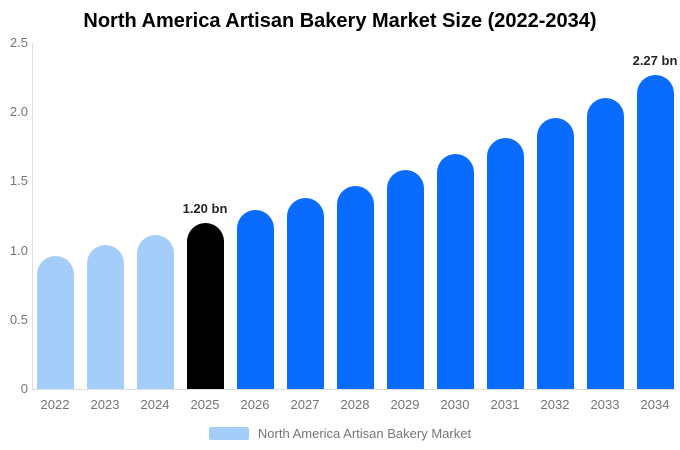 The width and height of the screenshot is (680, 450). What do you see at coordinates (505, 263) in the screenshot?
I see `bar-2031` at bounding box center [505, 263].